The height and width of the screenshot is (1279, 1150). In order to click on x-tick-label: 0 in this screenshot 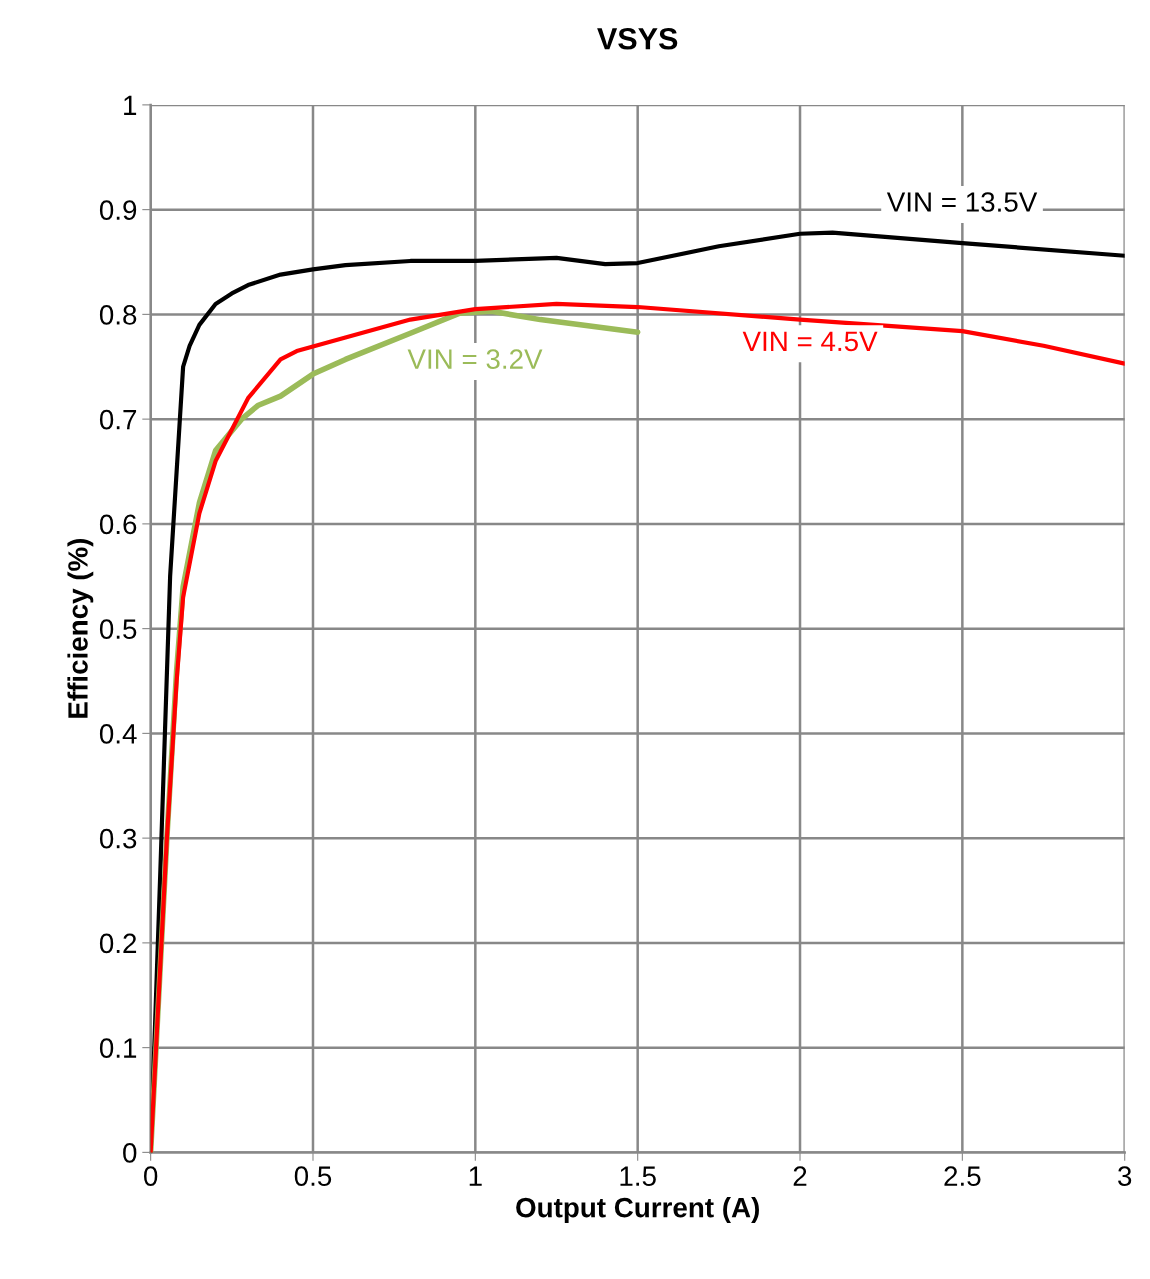, I will do `click(151, 1176)`.